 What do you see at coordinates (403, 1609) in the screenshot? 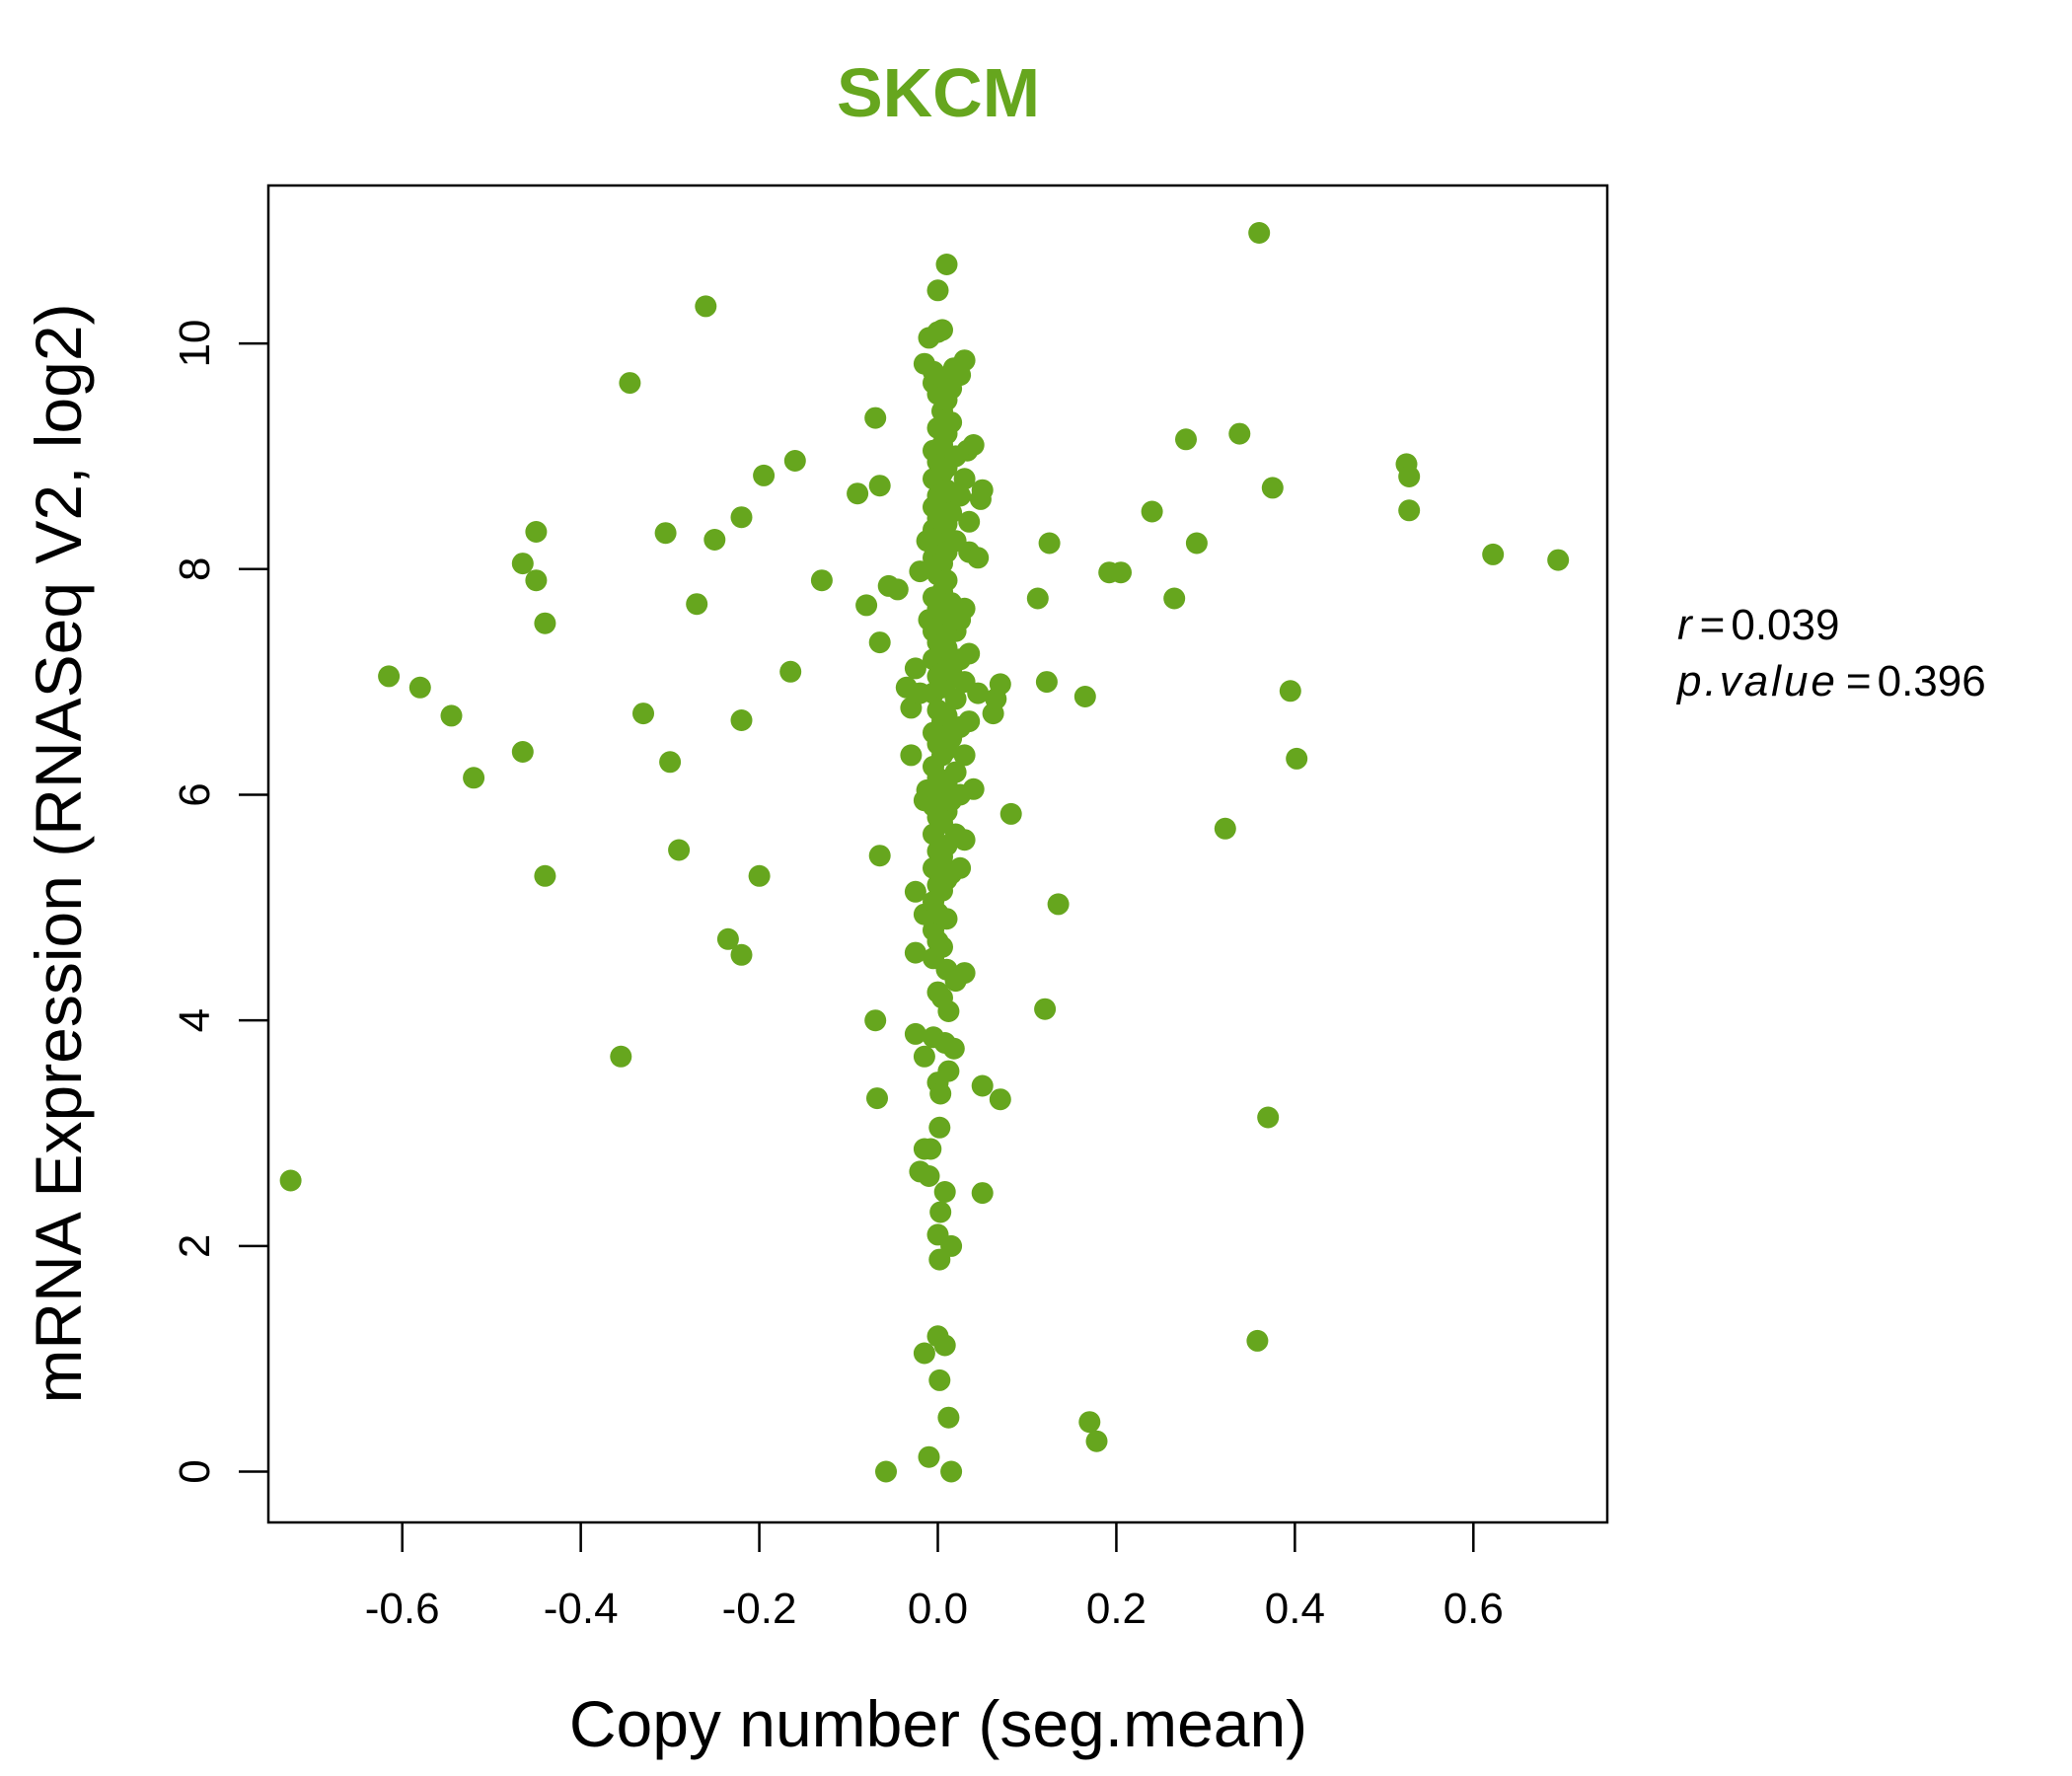
I see `x-tick-label: -0.6` at bounding box center [403, 1609].